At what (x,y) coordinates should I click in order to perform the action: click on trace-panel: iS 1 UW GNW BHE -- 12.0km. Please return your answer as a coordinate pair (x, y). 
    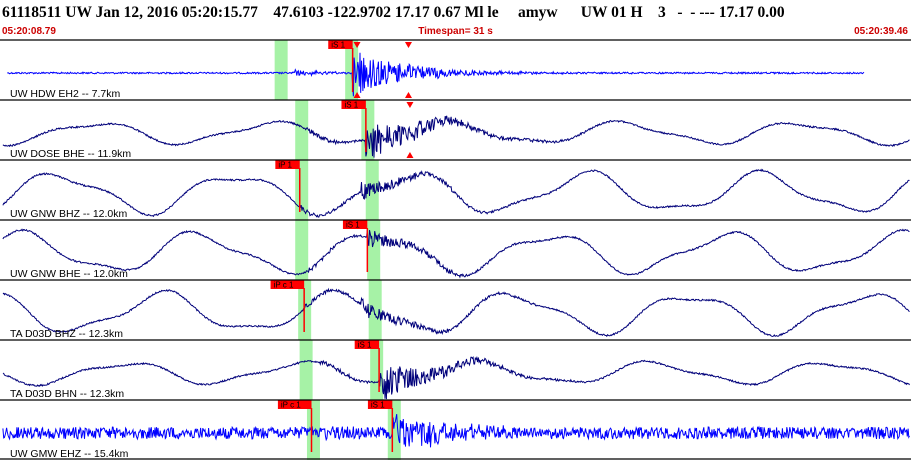
    Looking at the image, I should click on (455, 249).